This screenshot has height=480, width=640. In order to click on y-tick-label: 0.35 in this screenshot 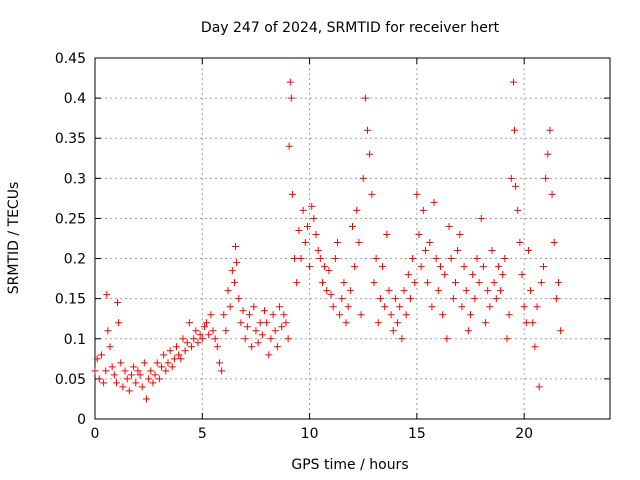, I will do `click(70, 139)`.